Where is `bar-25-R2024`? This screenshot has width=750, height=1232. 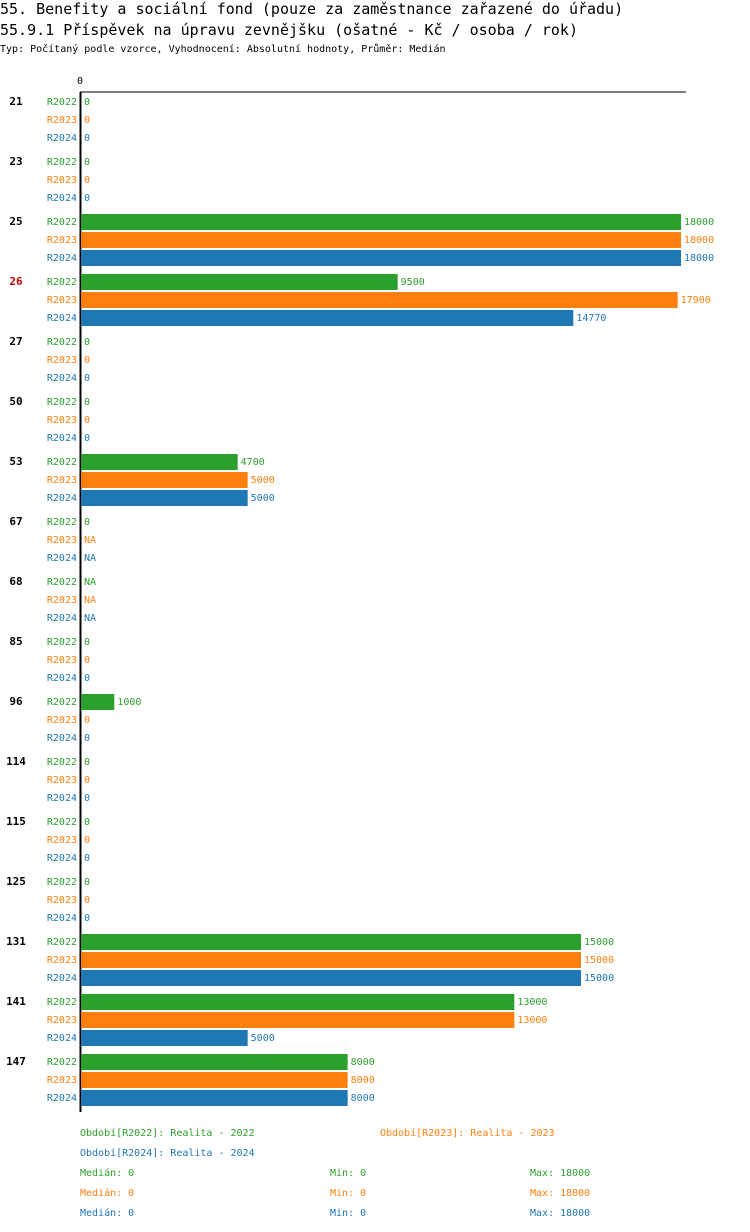
bar-25-R2024 is located at coordinates (381, 258).